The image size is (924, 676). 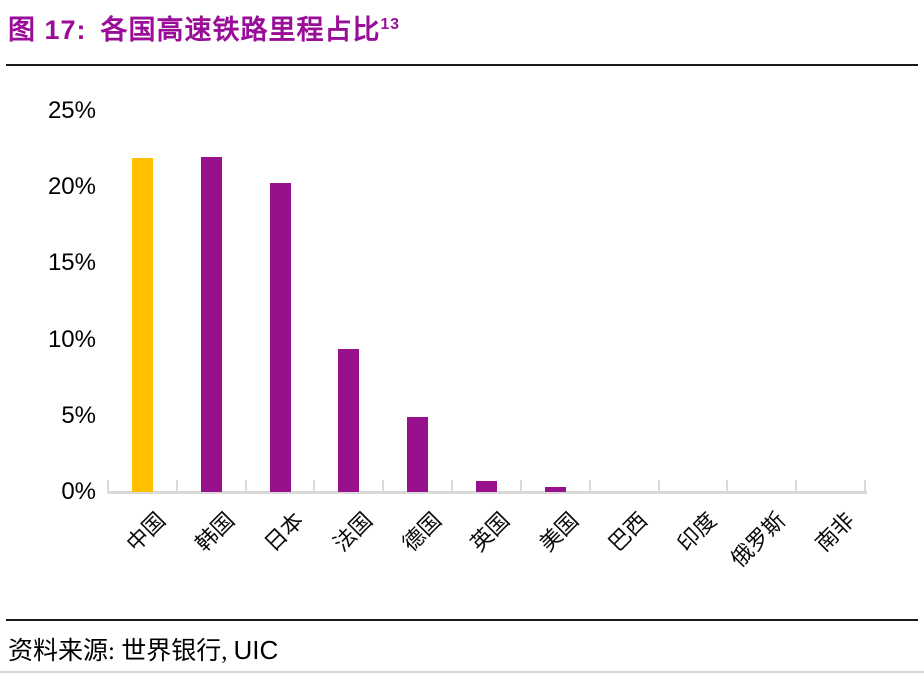 I want to click on source-divider, so click(x=462, y=620).